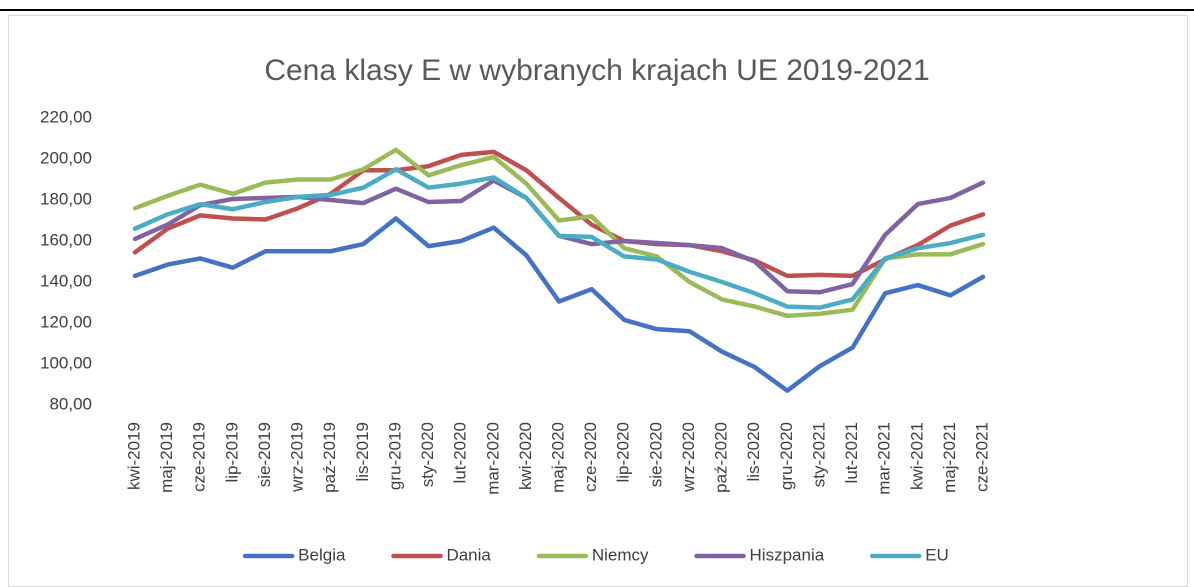  What do you see at coordinates (492, 458) in the screenshot?
I see `x-tick-label: mar-2020` at bounding box center [492, 458].